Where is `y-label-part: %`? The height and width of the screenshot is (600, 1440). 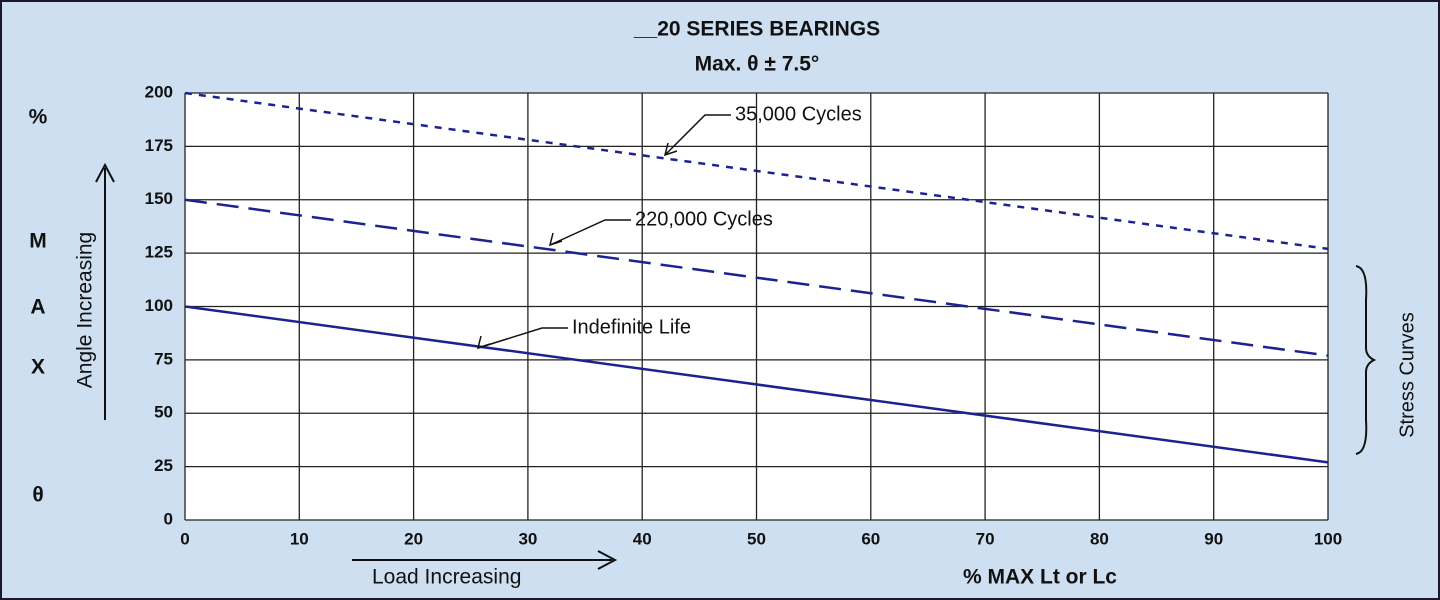
y-label-part: % is located at coordinates (38, 117).